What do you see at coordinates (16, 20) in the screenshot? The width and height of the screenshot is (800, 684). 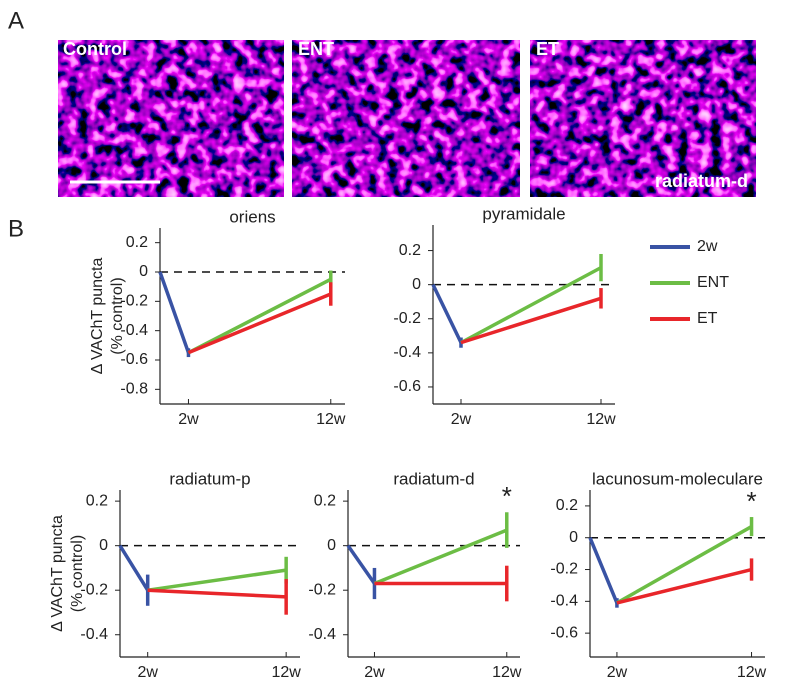 I see `panel-label: A` at bounding box center [16, 20].